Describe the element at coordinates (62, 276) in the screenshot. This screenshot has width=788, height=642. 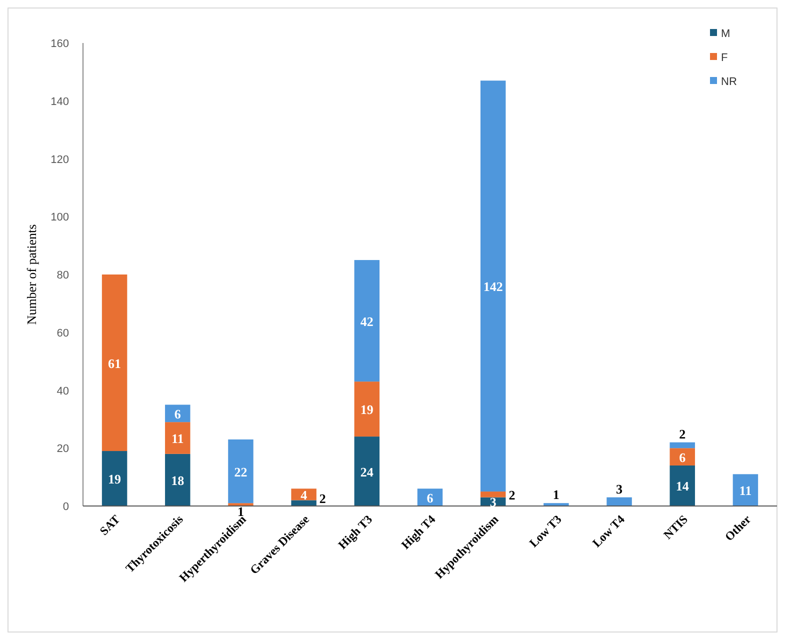
I see `y-tick-label: 80` at that location.